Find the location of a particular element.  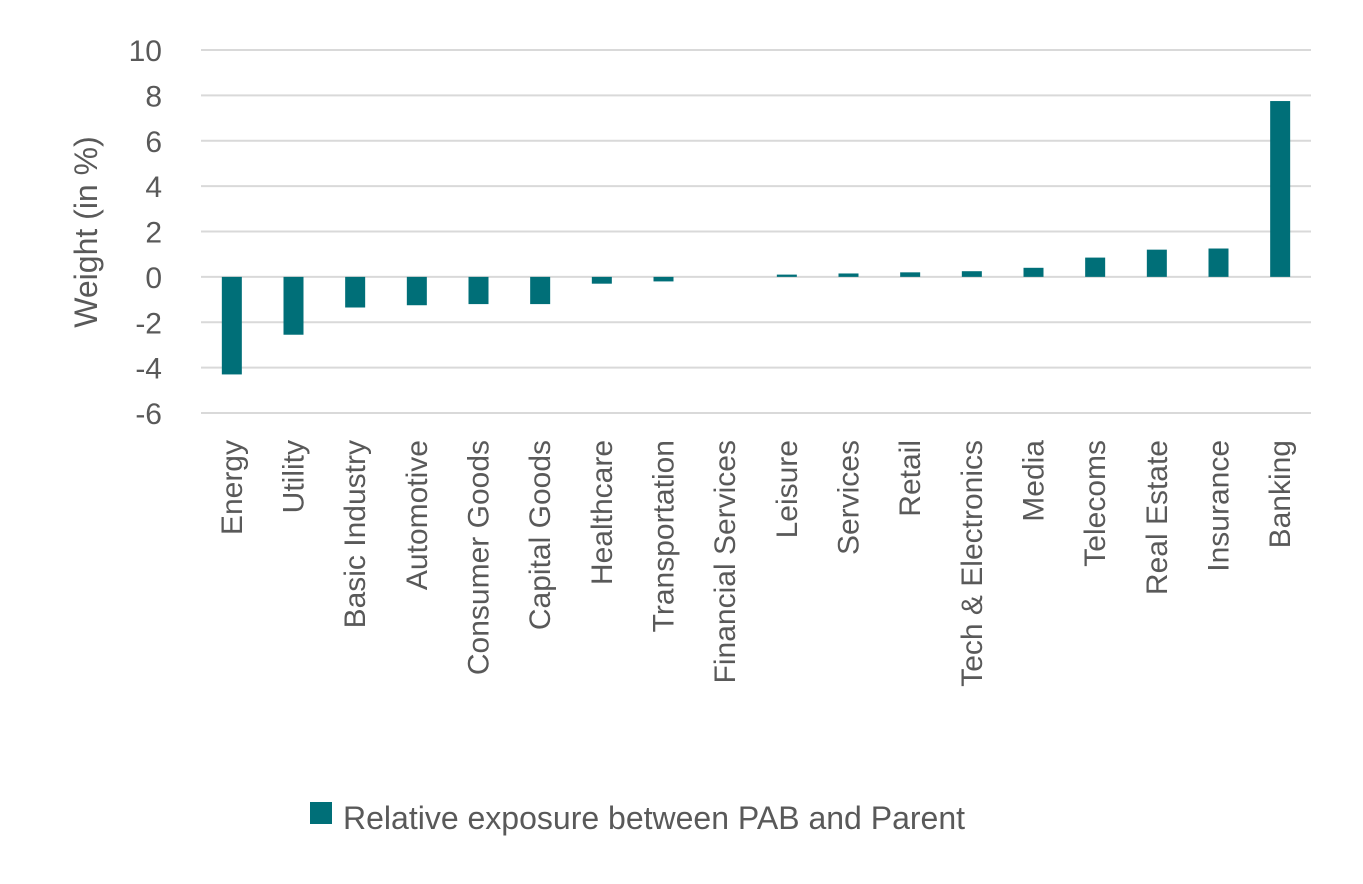

legend-label: Relative exposure between PAB and Parent is located at coordinates (654, 818).